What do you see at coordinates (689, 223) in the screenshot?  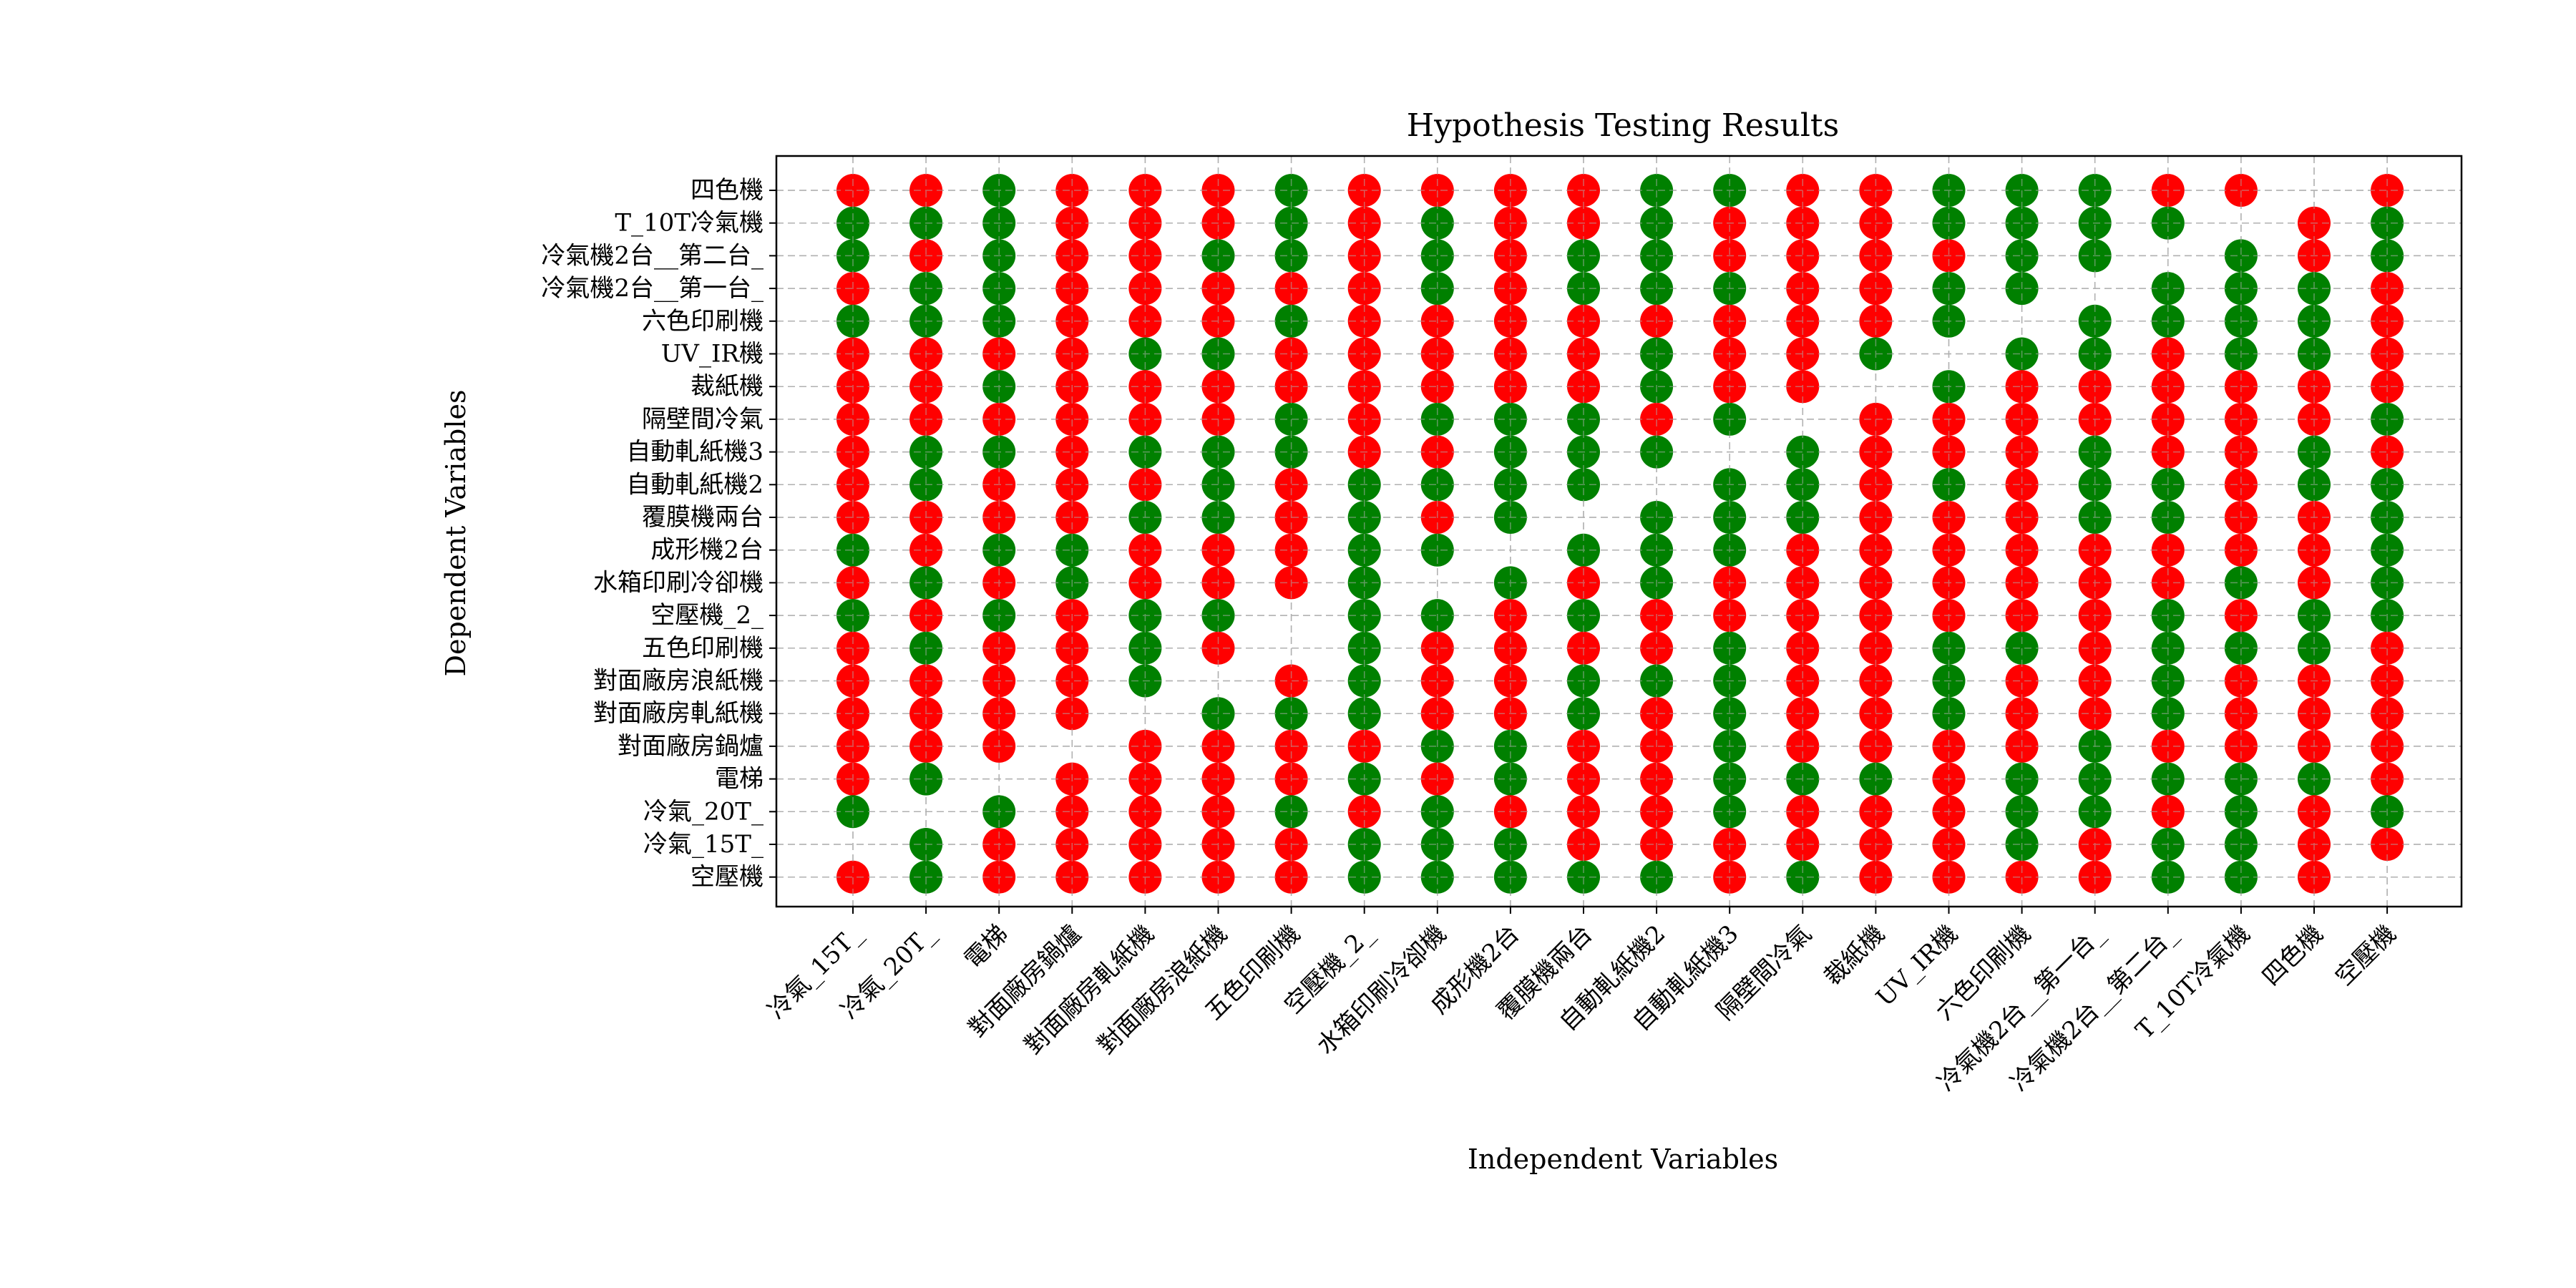 I see `y-tick-label: T_10T冷氣機` at bounding box center [689, 223].